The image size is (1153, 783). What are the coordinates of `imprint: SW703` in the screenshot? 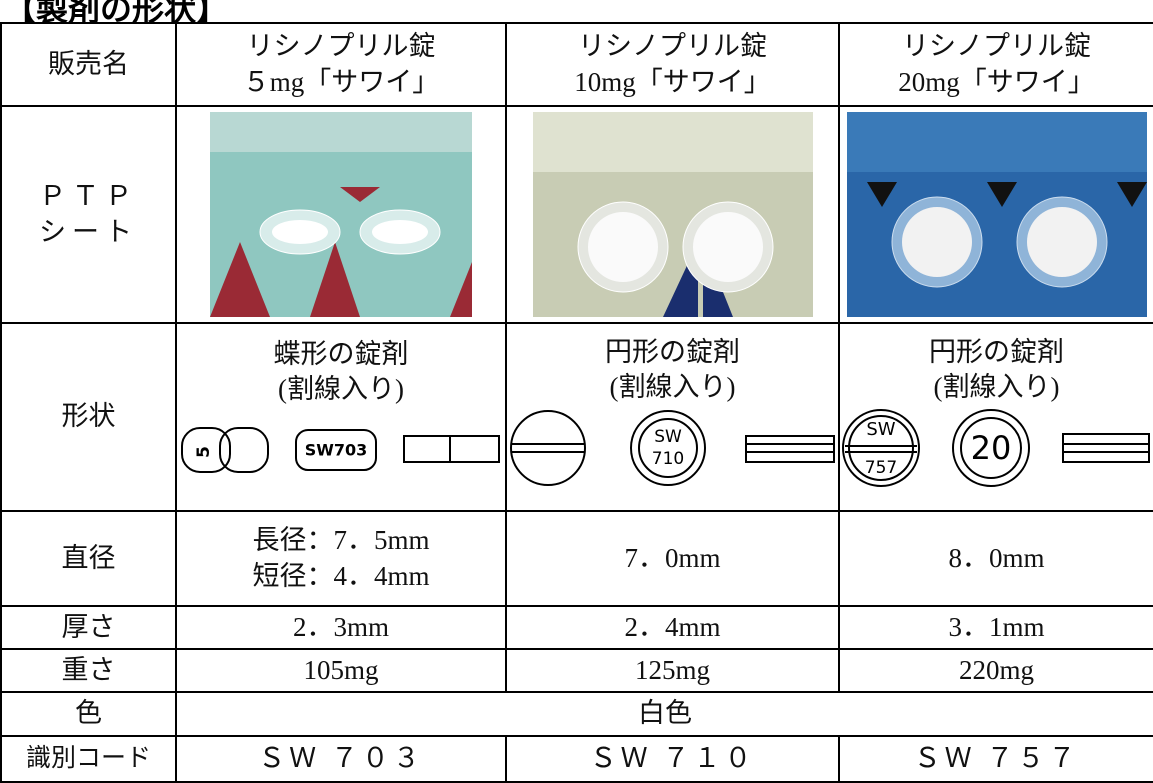 It's located at (336, 449).